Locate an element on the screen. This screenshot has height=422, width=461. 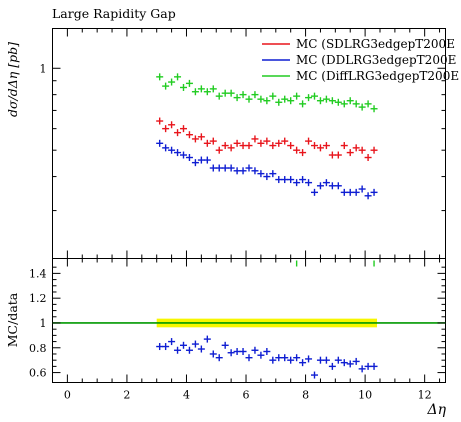
ratio-y-tick-label: 0.6 is located at coordinates (38, 373).